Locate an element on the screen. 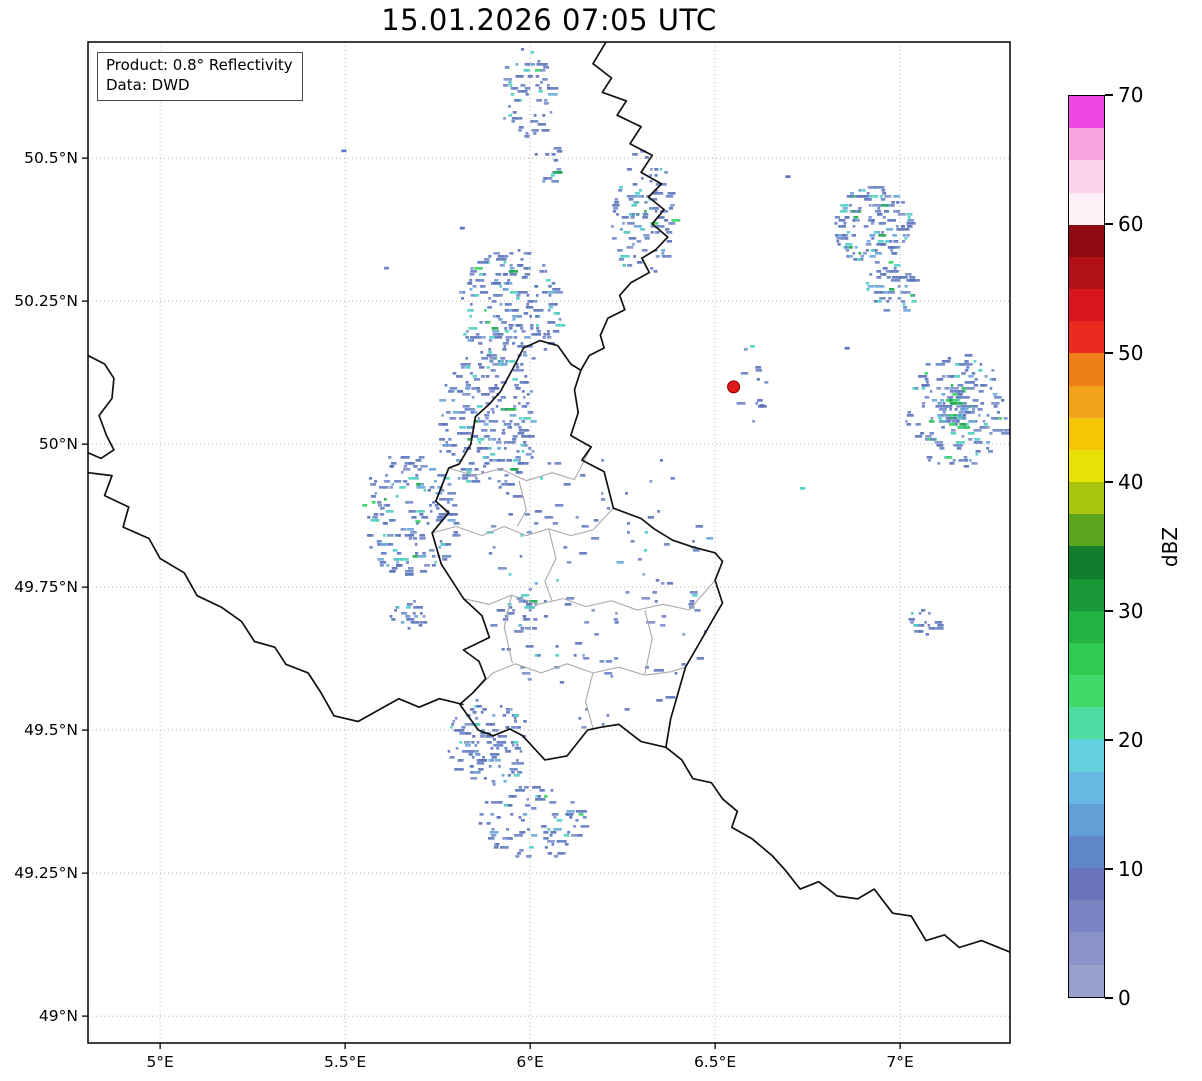 The image size is (1202, 1081). colorbar-tick-label-0: 0 is located at coordinates (1124, 998).